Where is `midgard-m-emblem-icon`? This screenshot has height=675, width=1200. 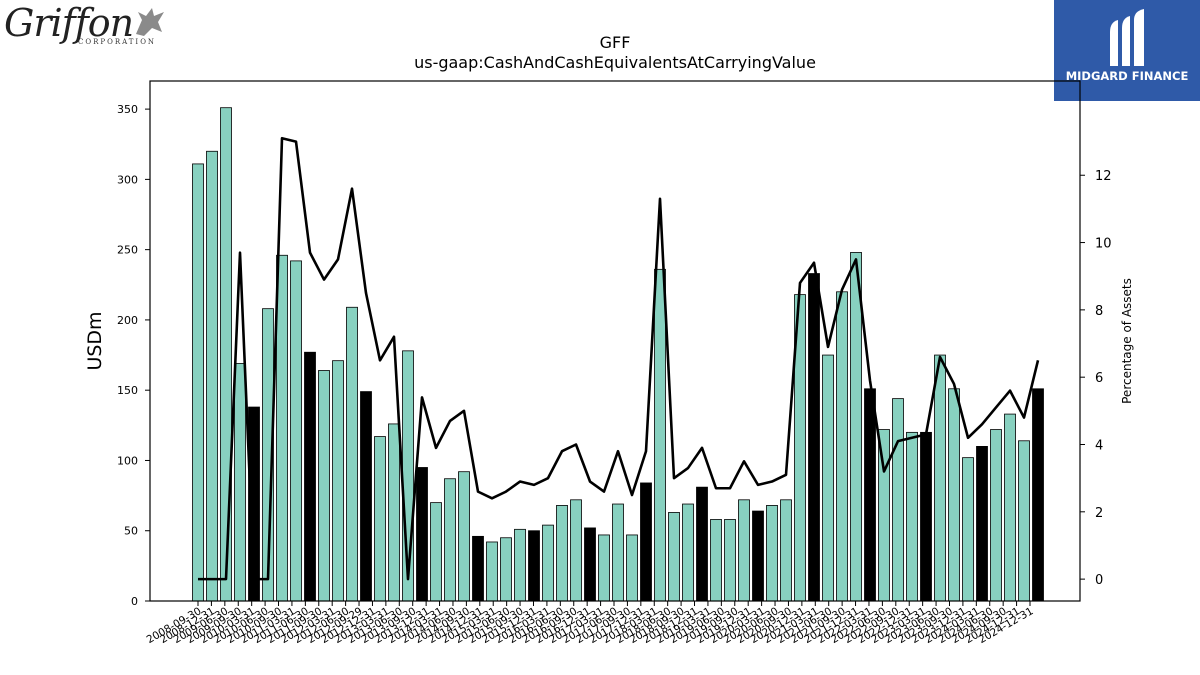
midgard-m-emblem-icon is located at coordinates (1127, 37).